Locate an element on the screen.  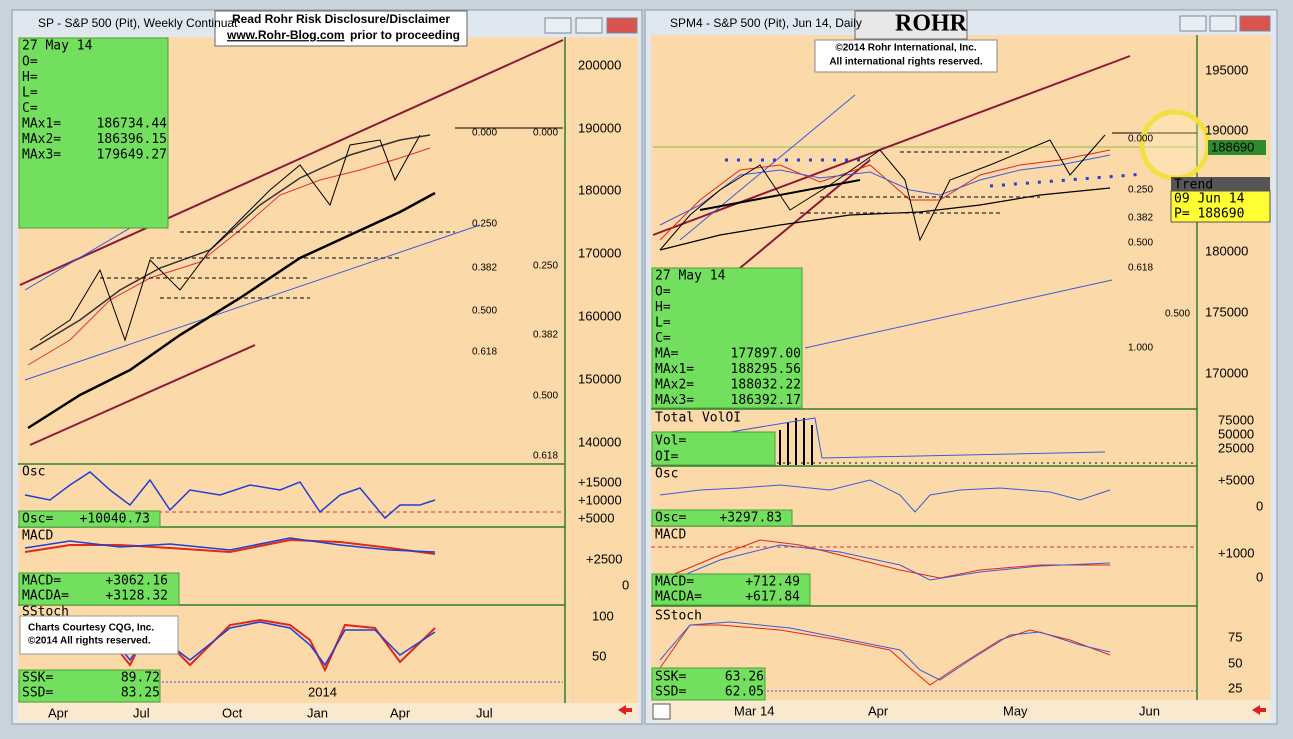
credit-box is located at coordinates (99, 635).